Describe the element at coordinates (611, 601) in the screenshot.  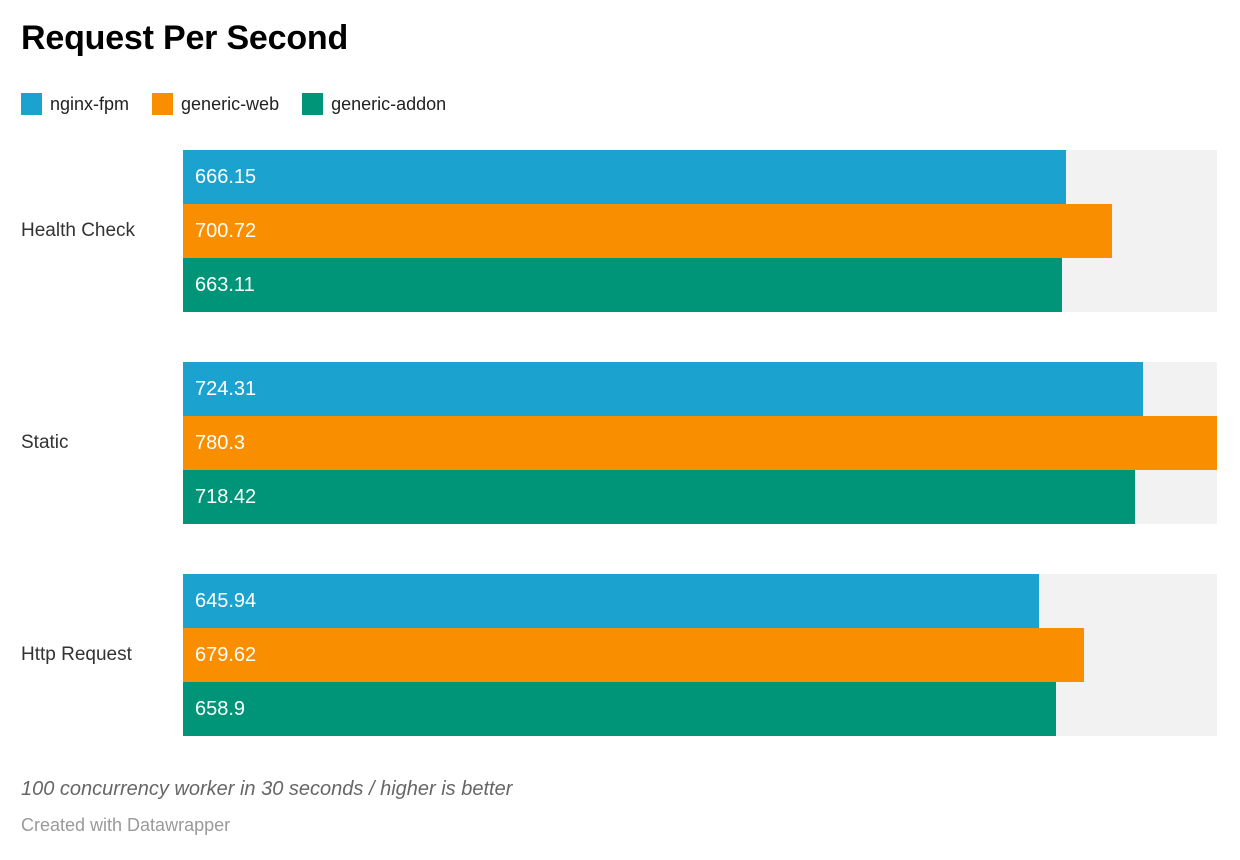
I see `bar-nginx-fpm: 645.94` at that location.